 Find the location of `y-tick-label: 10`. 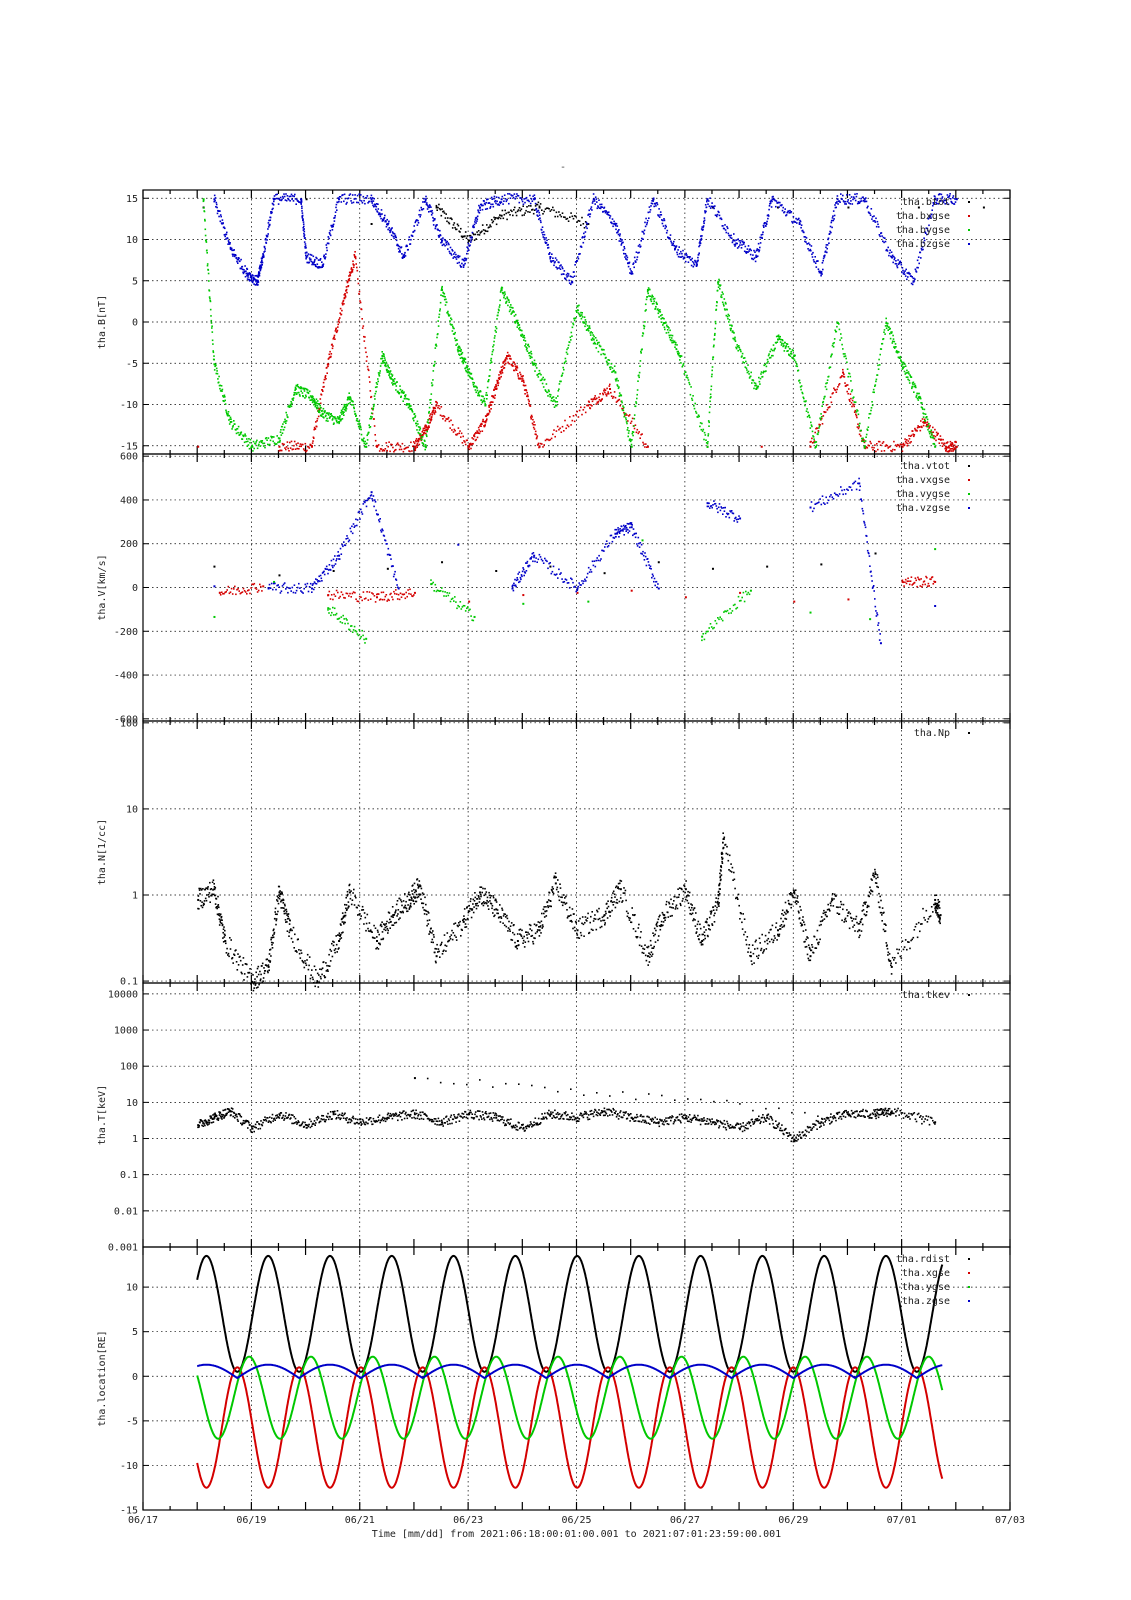

y-tick-label: 10 is located at coordinates (132, 240).